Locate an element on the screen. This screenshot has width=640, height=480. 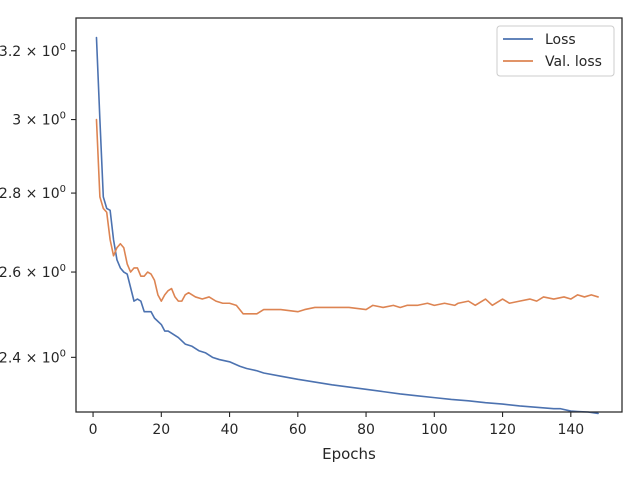
x-axis-label: Epochs is located at coordinates (349, 454).